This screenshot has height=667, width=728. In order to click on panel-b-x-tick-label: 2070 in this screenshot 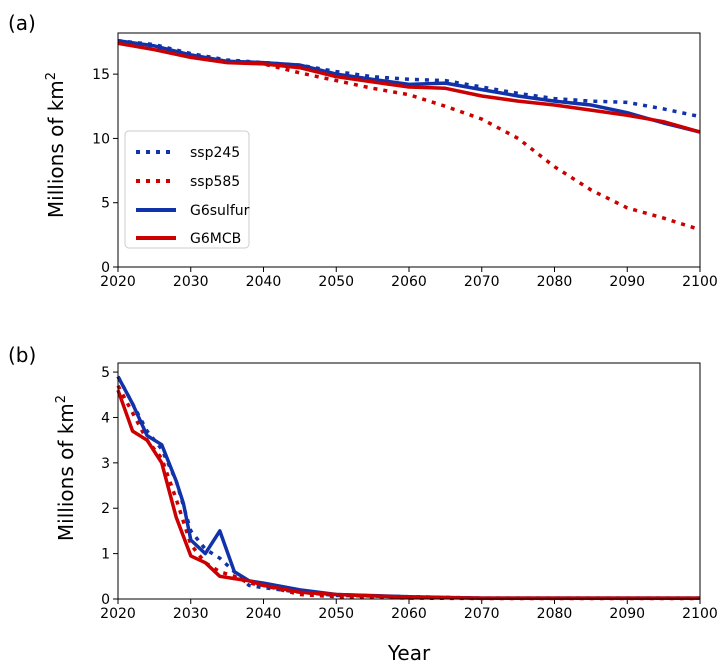, I will do `click(482, 614)`.